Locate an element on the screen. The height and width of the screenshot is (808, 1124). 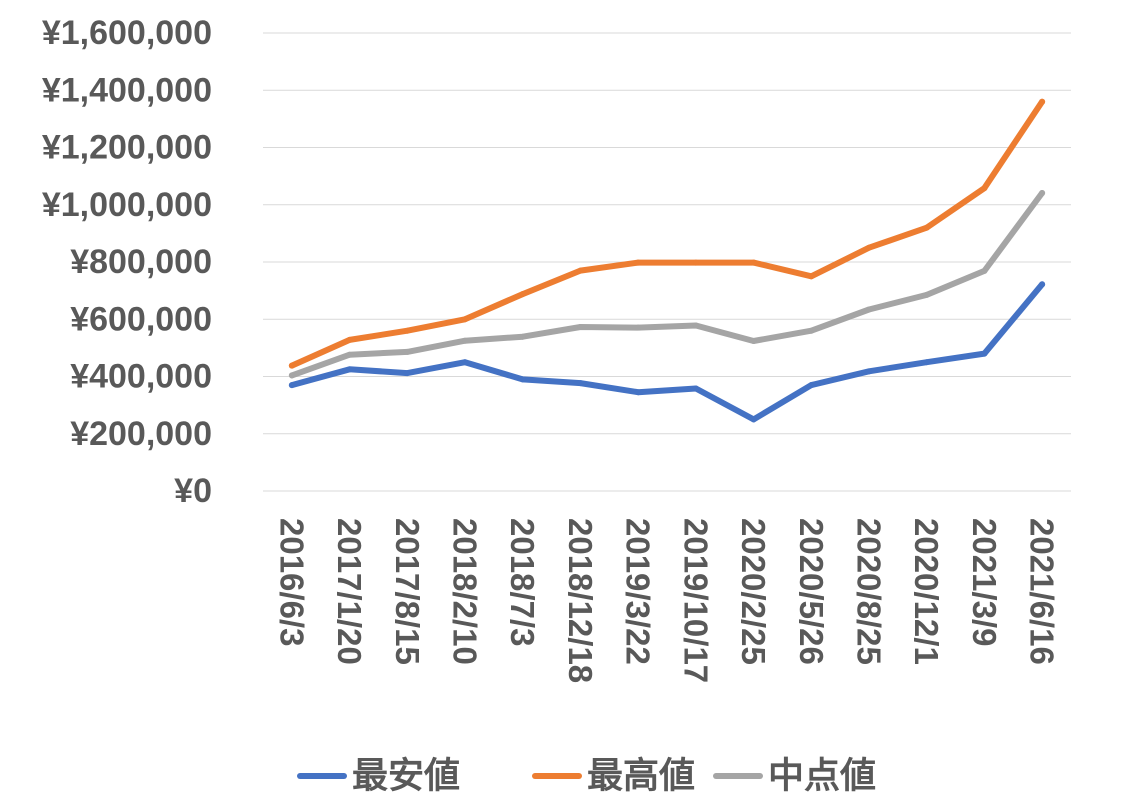
x-tick-label: 2016/6/3 is located at coordinates (291, 582).